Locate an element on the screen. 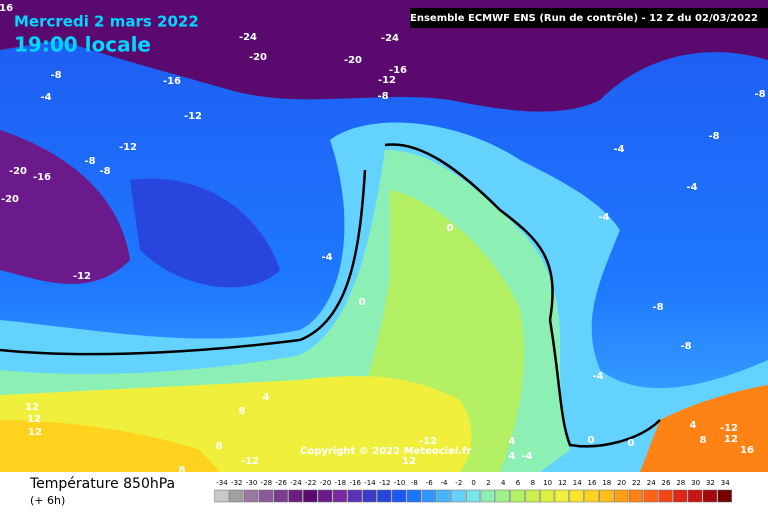 Image resolution: width=768 pixels, height=516 pixels. colorbar-tick: 8 is located at coordinates (533, 483).